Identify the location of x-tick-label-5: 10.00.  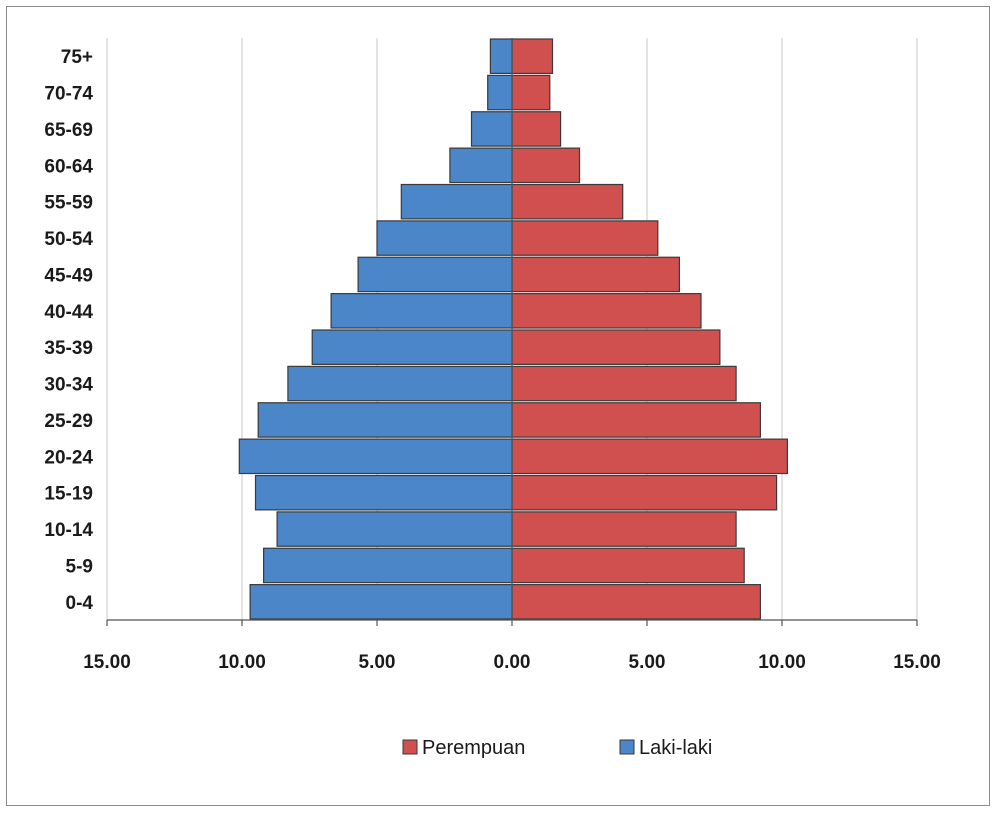
(782, 662).